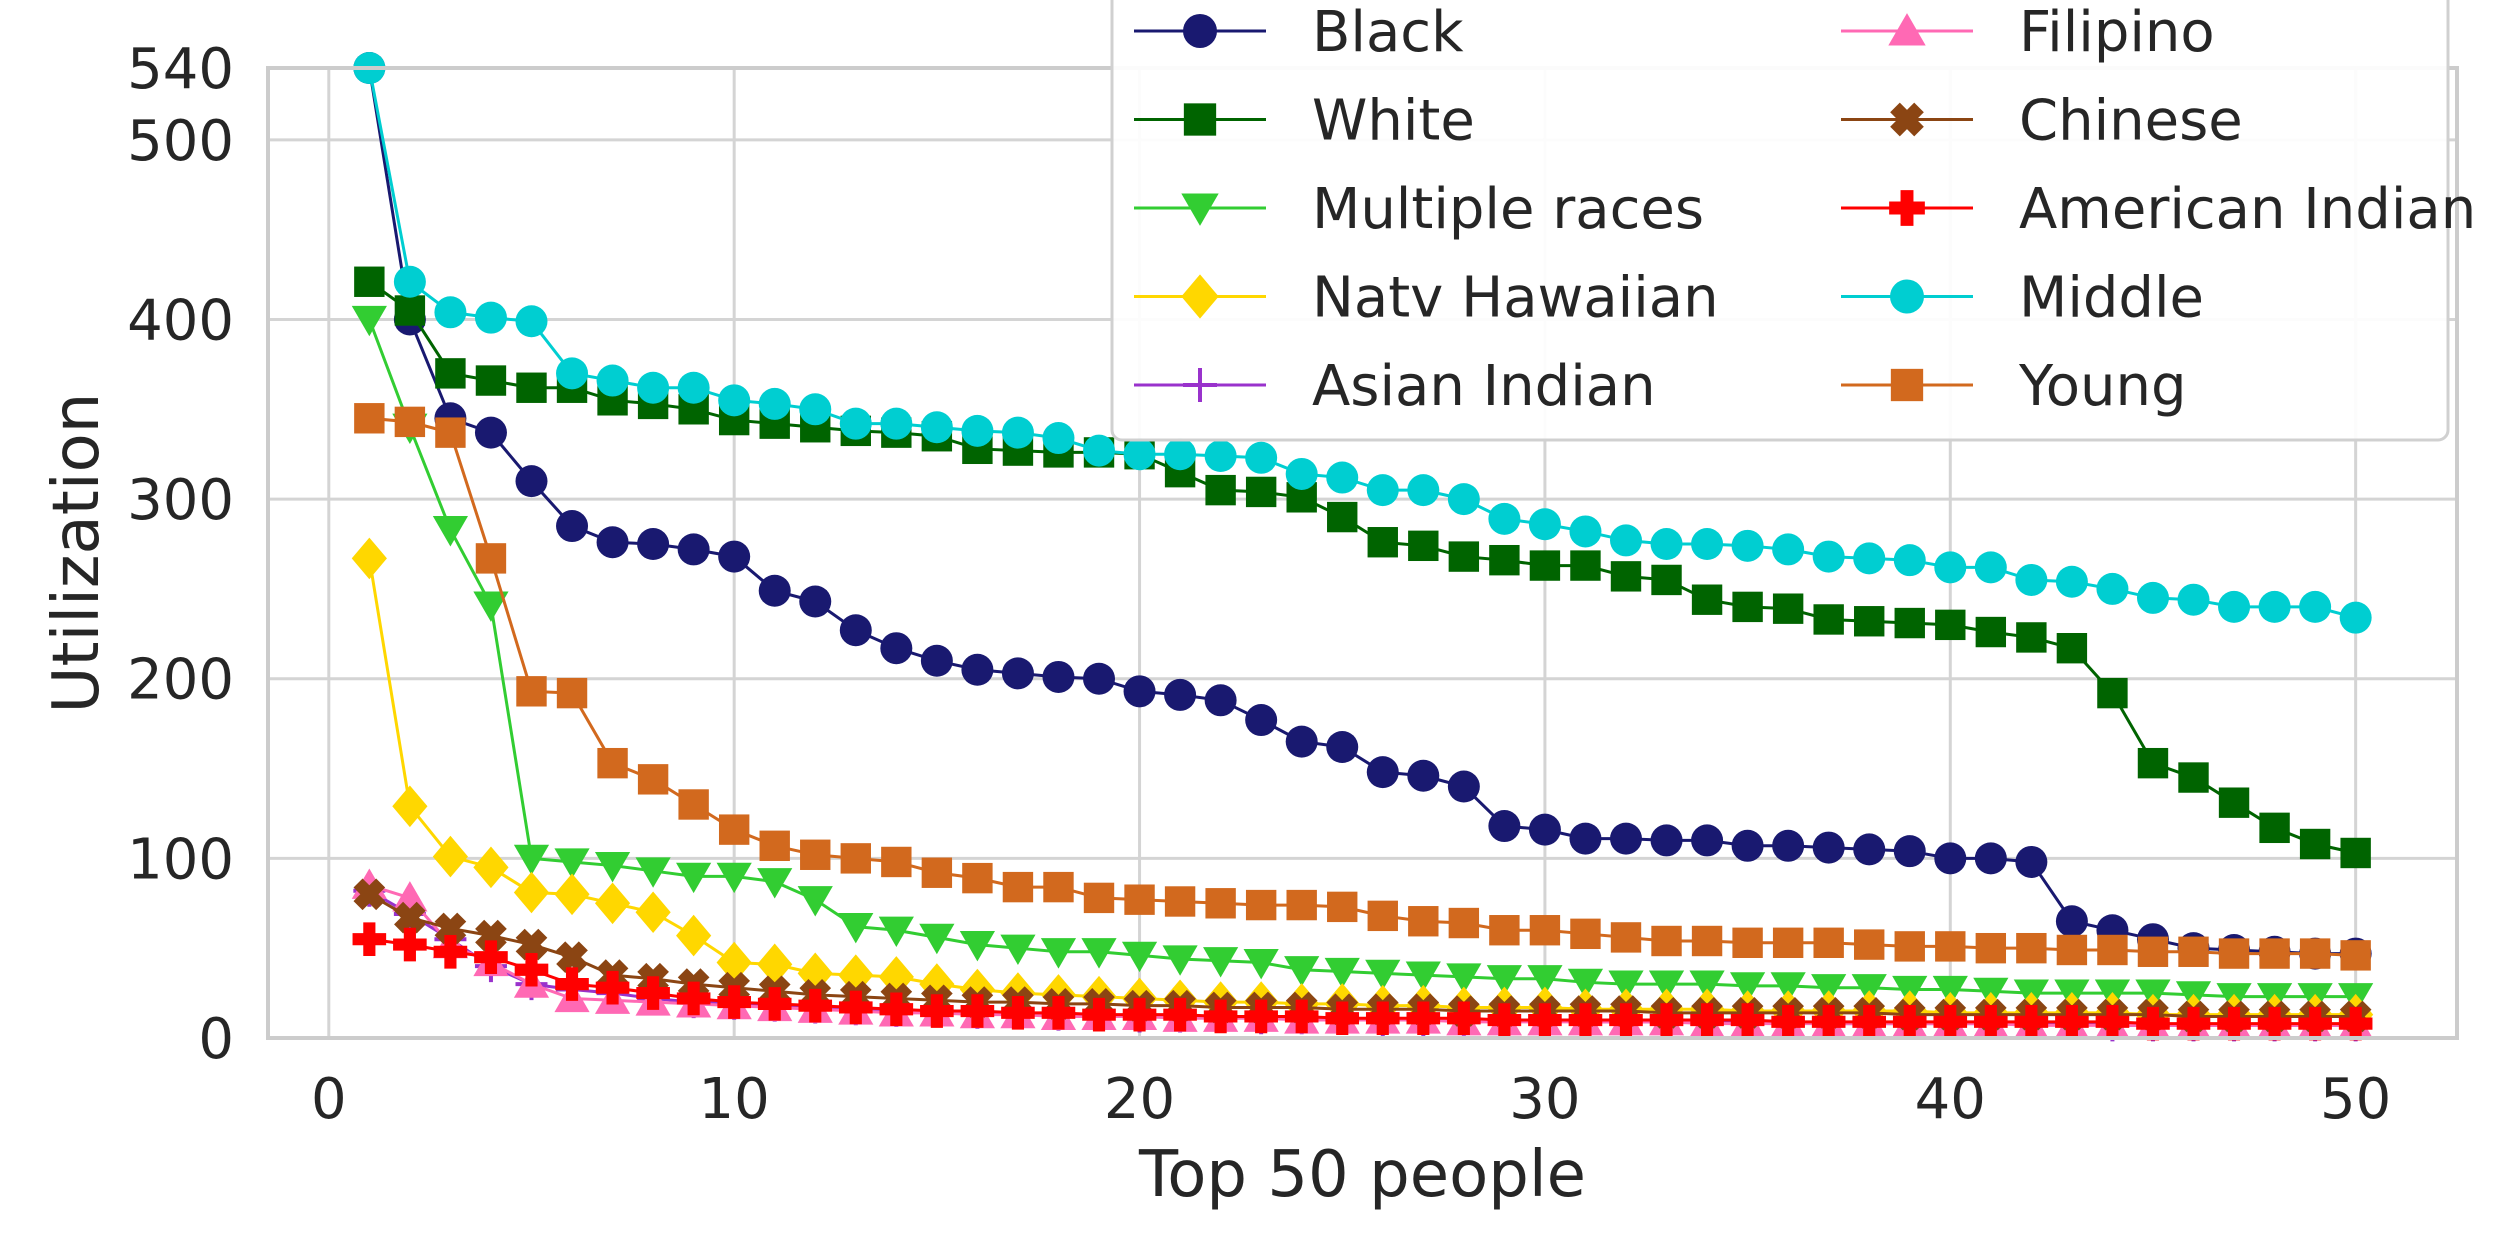  Describe the element at coordinates (2102, 386) in the screenshot. I see `legend-label-young: Young` at that location.